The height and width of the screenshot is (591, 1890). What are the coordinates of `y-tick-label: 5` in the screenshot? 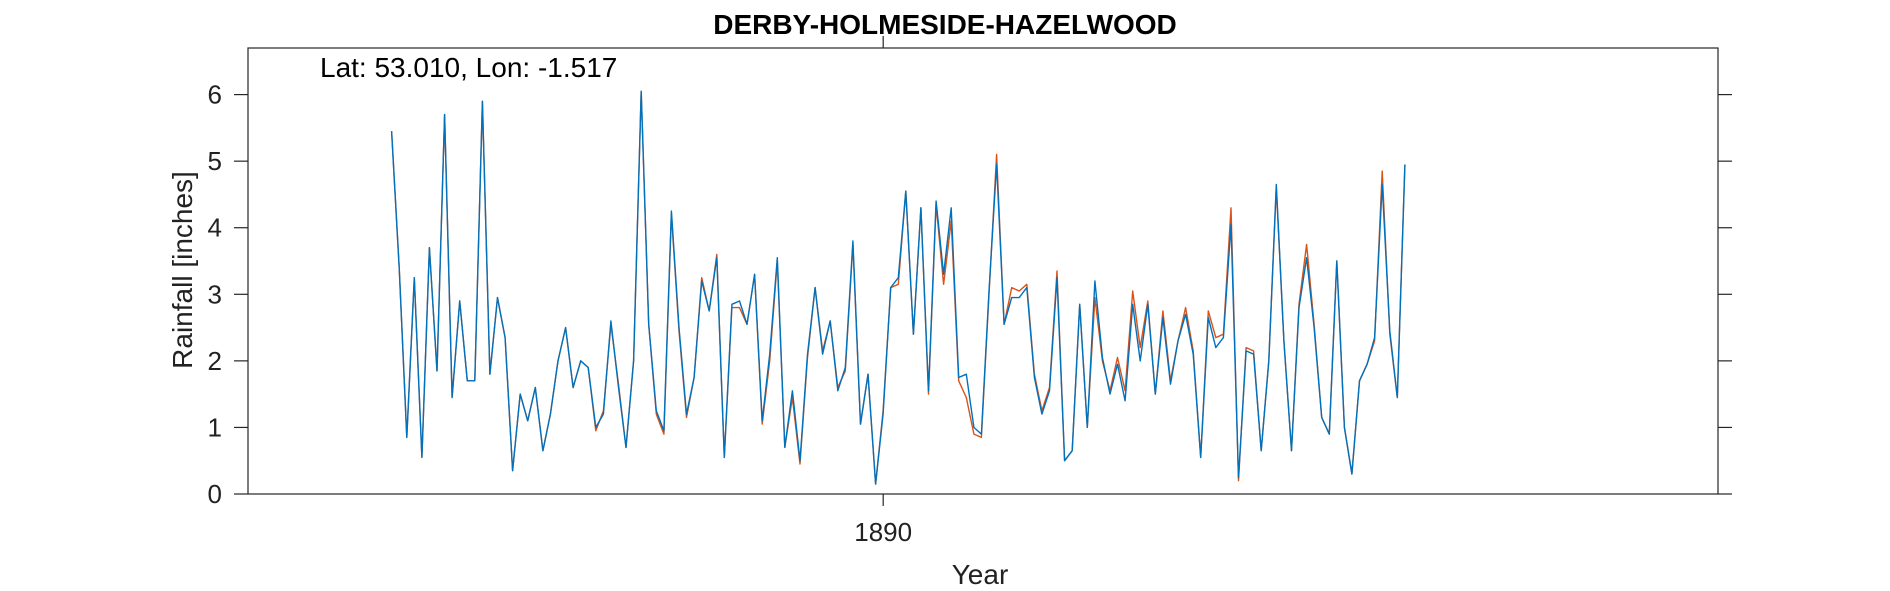 It's located at (215, 161).